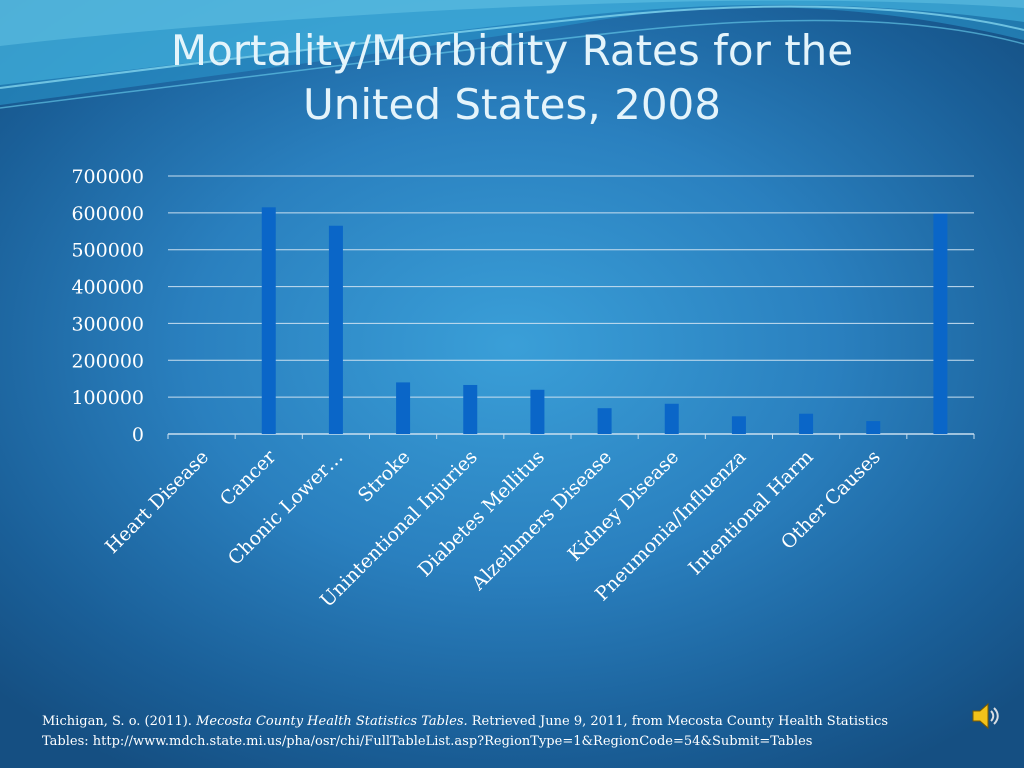 The image size is (1024, 768). What do you see at coordinates (750, 512) in the screenshot?
I see `x-tick-label: Intentional Harm` at bounding box center [750, 512].